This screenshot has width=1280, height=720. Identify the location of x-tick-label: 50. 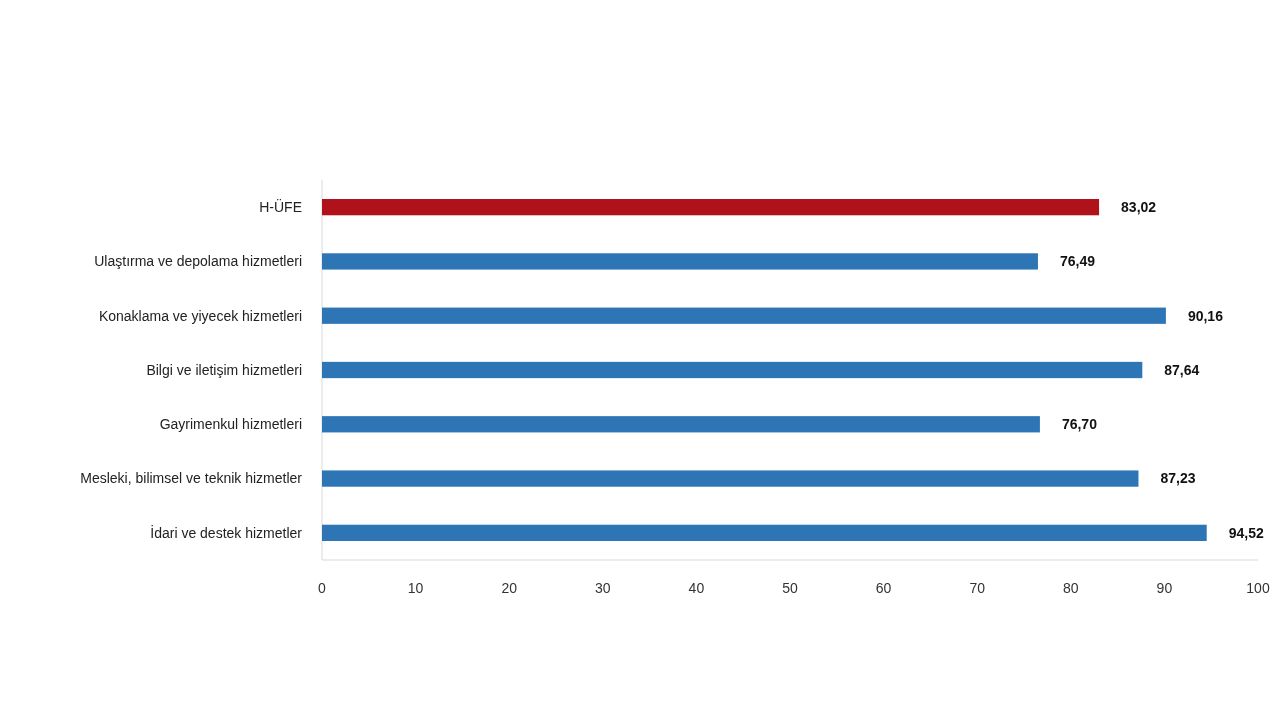
(790, 588).